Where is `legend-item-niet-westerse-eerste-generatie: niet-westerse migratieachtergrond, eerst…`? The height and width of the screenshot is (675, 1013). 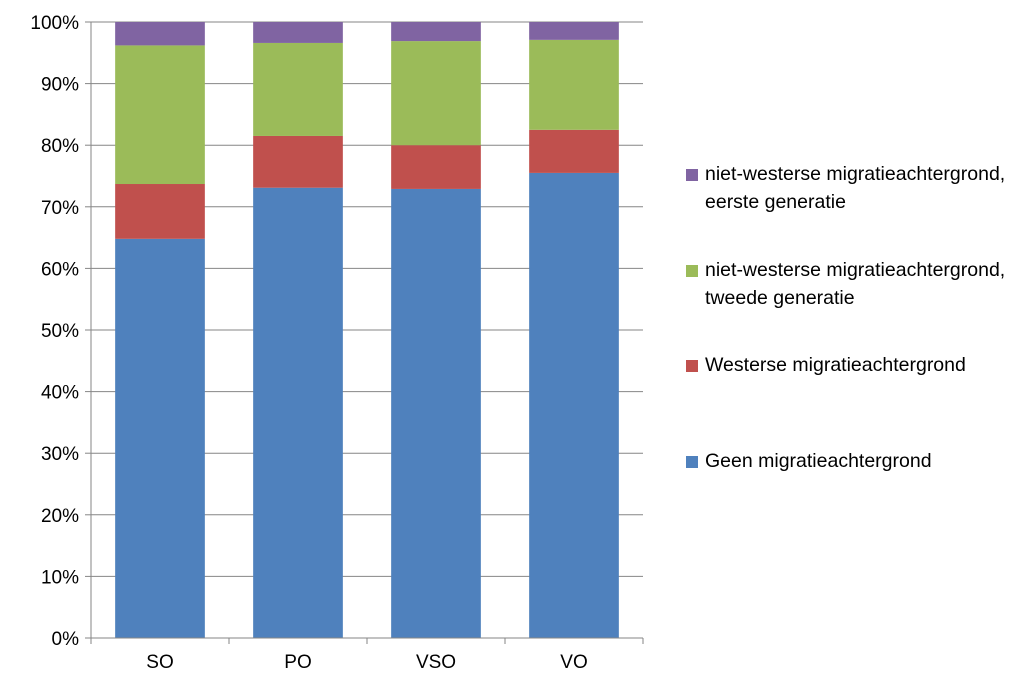
legend-item-niet-westerse-eerste-generatie: niet-westerse migratieachtergrond, eerst… is located at coordinates (848, 188).